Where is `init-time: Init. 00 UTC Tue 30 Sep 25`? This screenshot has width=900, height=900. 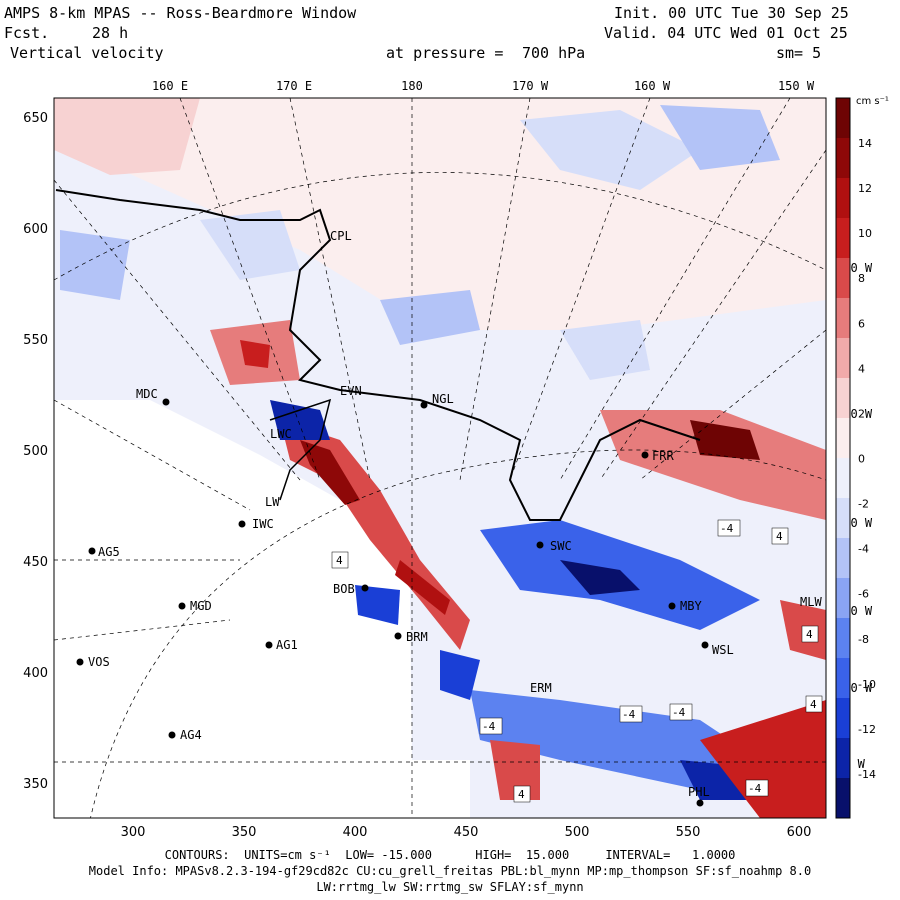
init-time: Init. 00 UTC Tue 30 Sep 25 is located at coordinates (731, 13).